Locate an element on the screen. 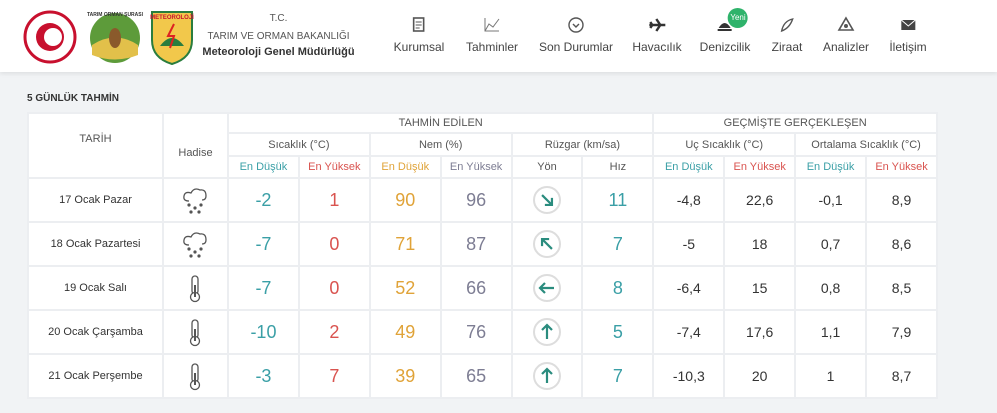 The height and width of the screenshot is (413, 997). value-cell: 1,1 is located at coordinates (831, 332).